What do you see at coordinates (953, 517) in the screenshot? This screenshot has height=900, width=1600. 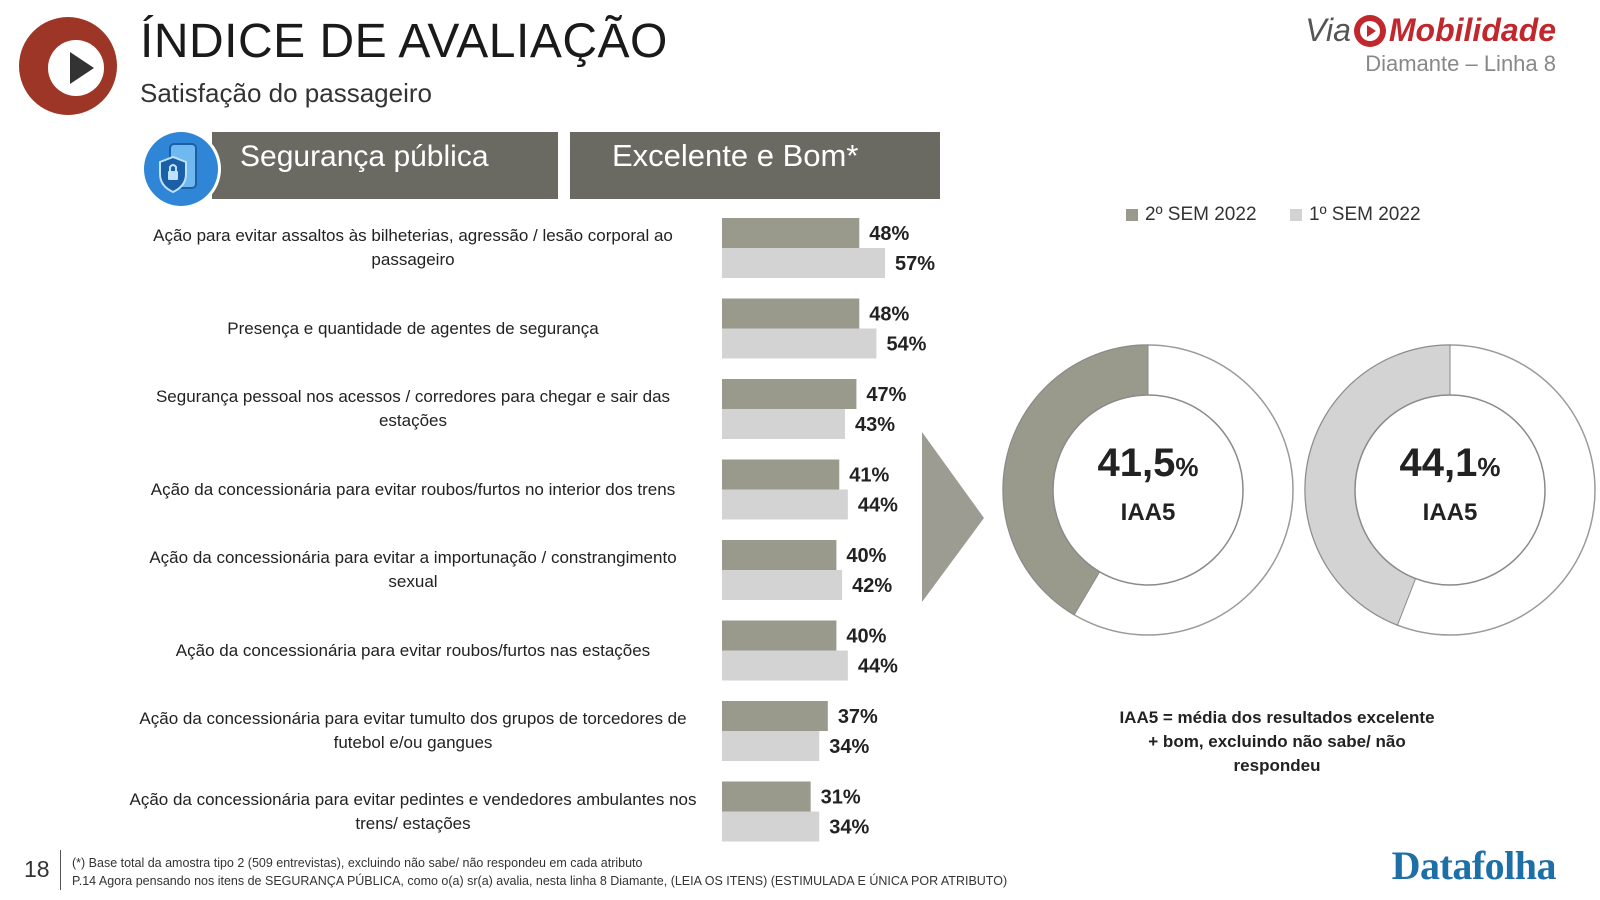 I see `arrow-shape` at bounding box center [953, 517].